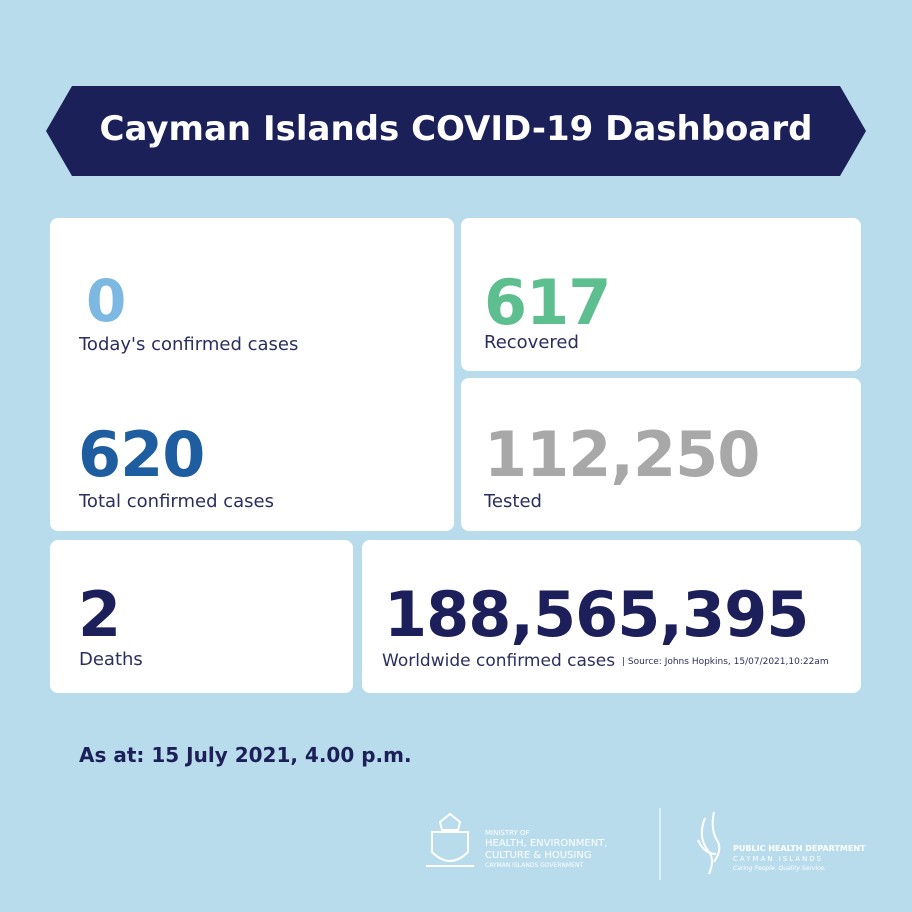  What do you see at coordinates (513, 501) in the screenshot?
I see `stat-label: Tested` at bounding box center [513, 501].